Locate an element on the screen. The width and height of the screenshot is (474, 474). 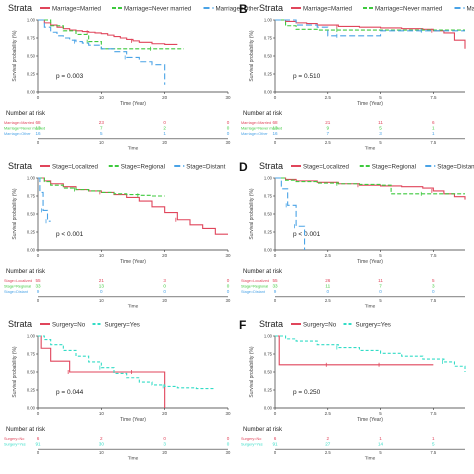
risk-value: 14 is located at coordinates (381, 444).